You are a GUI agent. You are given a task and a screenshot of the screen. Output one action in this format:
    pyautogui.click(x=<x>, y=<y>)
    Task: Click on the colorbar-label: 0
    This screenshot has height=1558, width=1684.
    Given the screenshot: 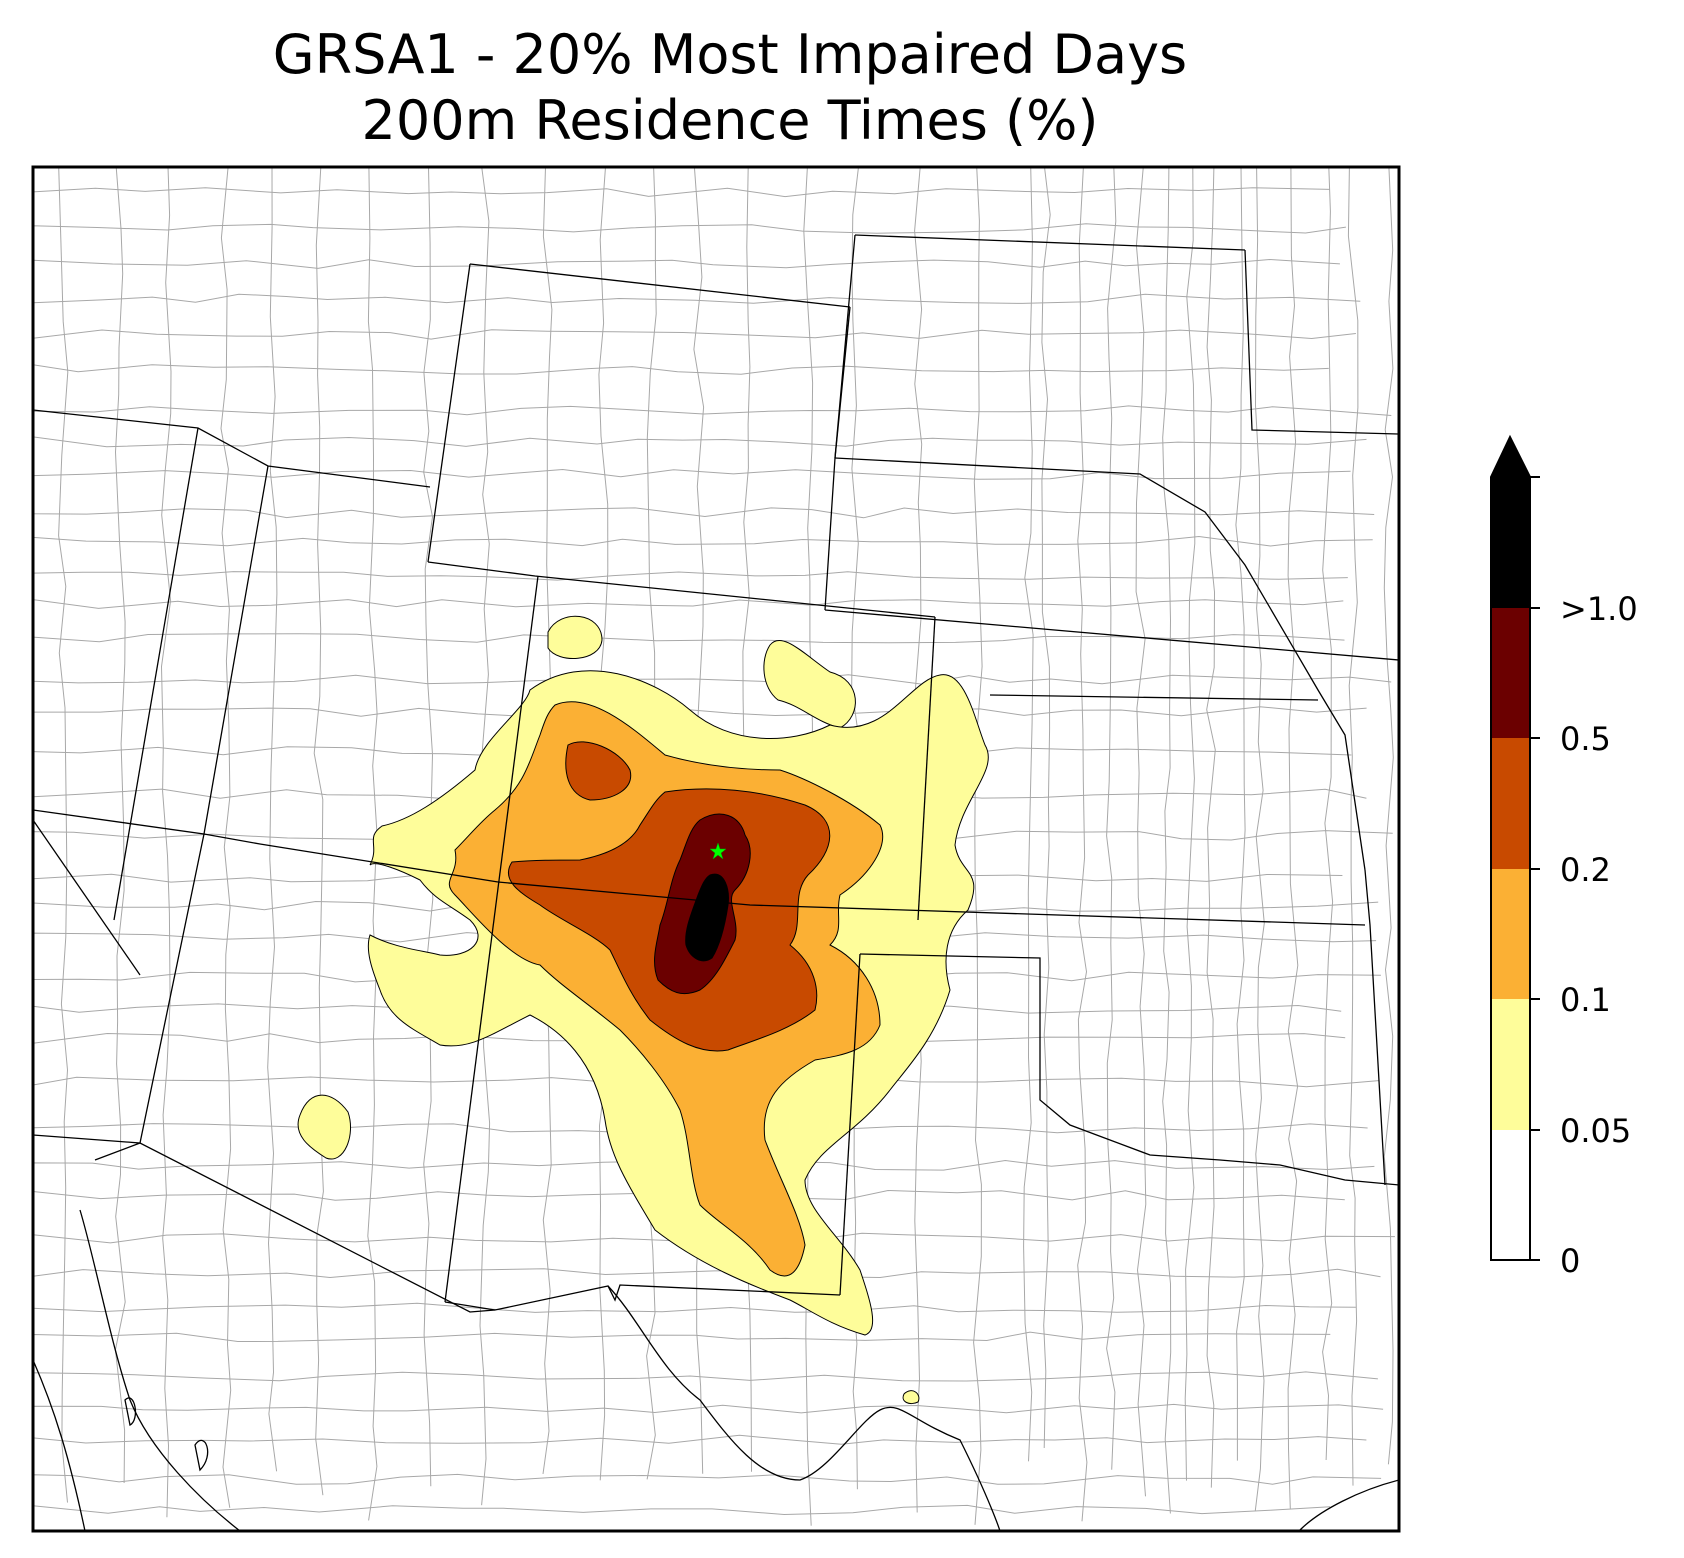 What is the action you would take?
    pyautogui.click(x=1570, y=1261)
    